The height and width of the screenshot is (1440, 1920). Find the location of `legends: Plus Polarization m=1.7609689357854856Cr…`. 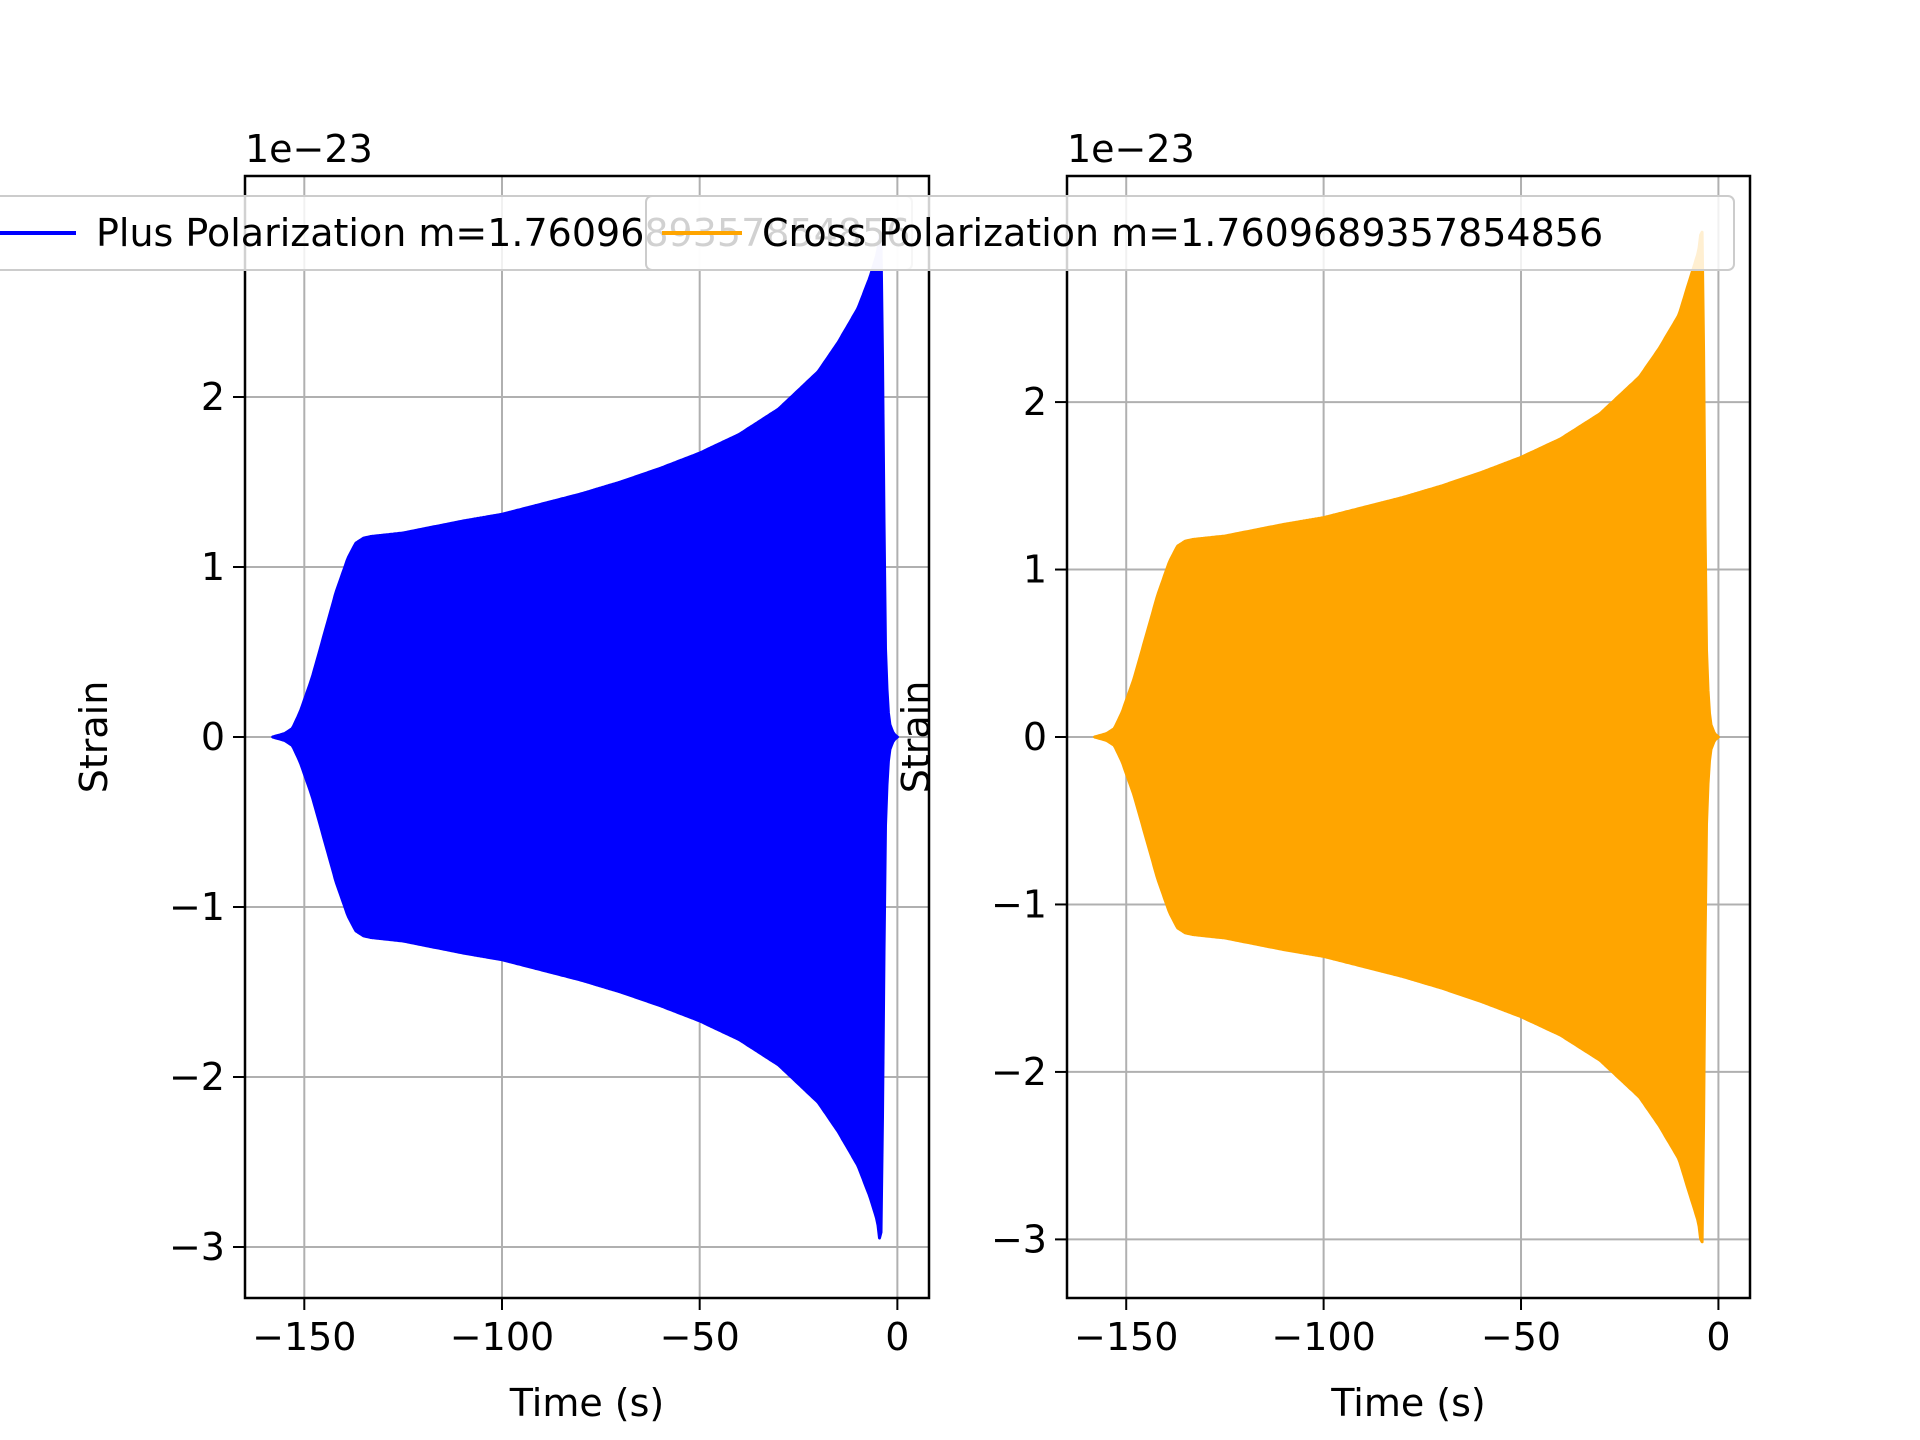

legends: Plus Polarization m=1.7609689357854856Cr… is located at coordinates (867, 233).